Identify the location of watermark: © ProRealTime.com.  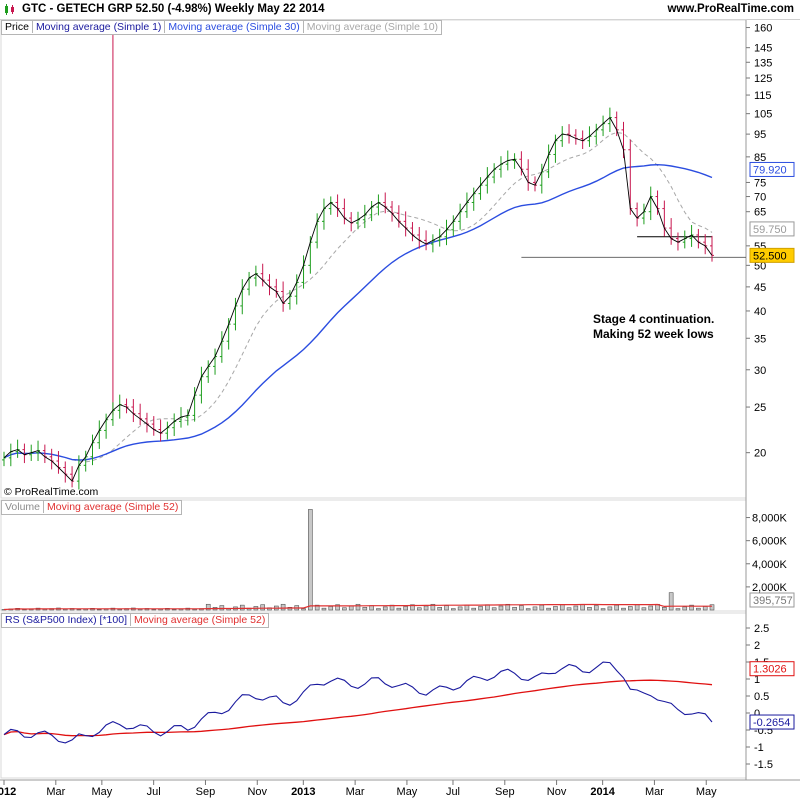
(51, 492).